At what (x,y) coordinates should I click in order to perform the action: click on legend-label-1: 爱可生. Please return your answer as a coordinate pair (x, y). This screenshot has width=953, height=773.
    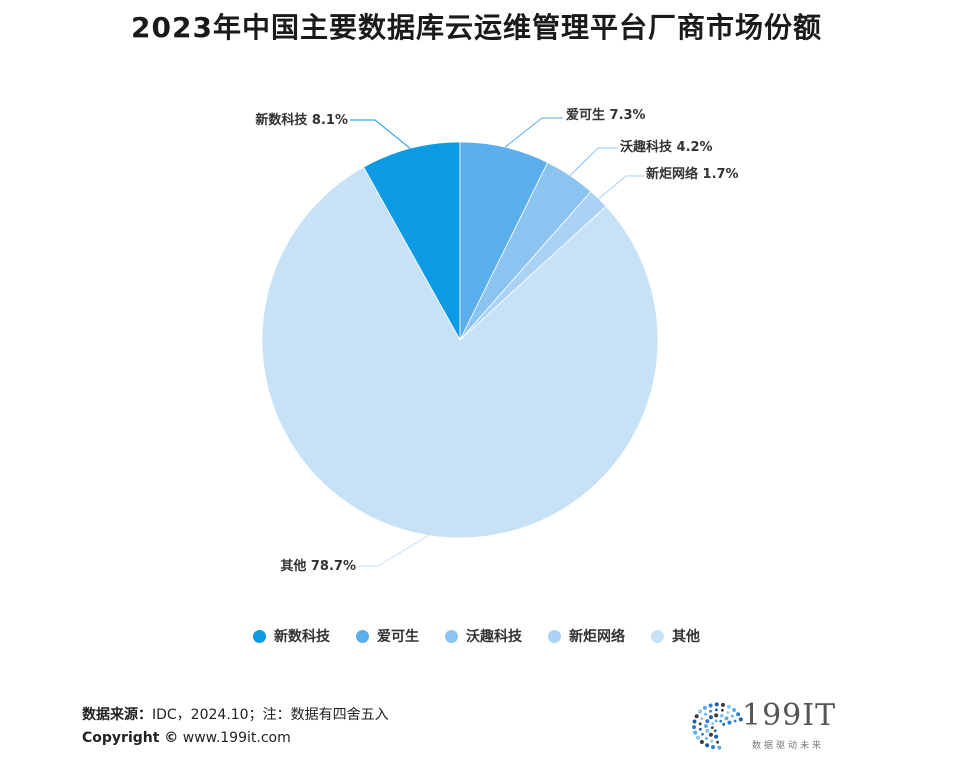
    Looking at the image, I should click on (398, 637).